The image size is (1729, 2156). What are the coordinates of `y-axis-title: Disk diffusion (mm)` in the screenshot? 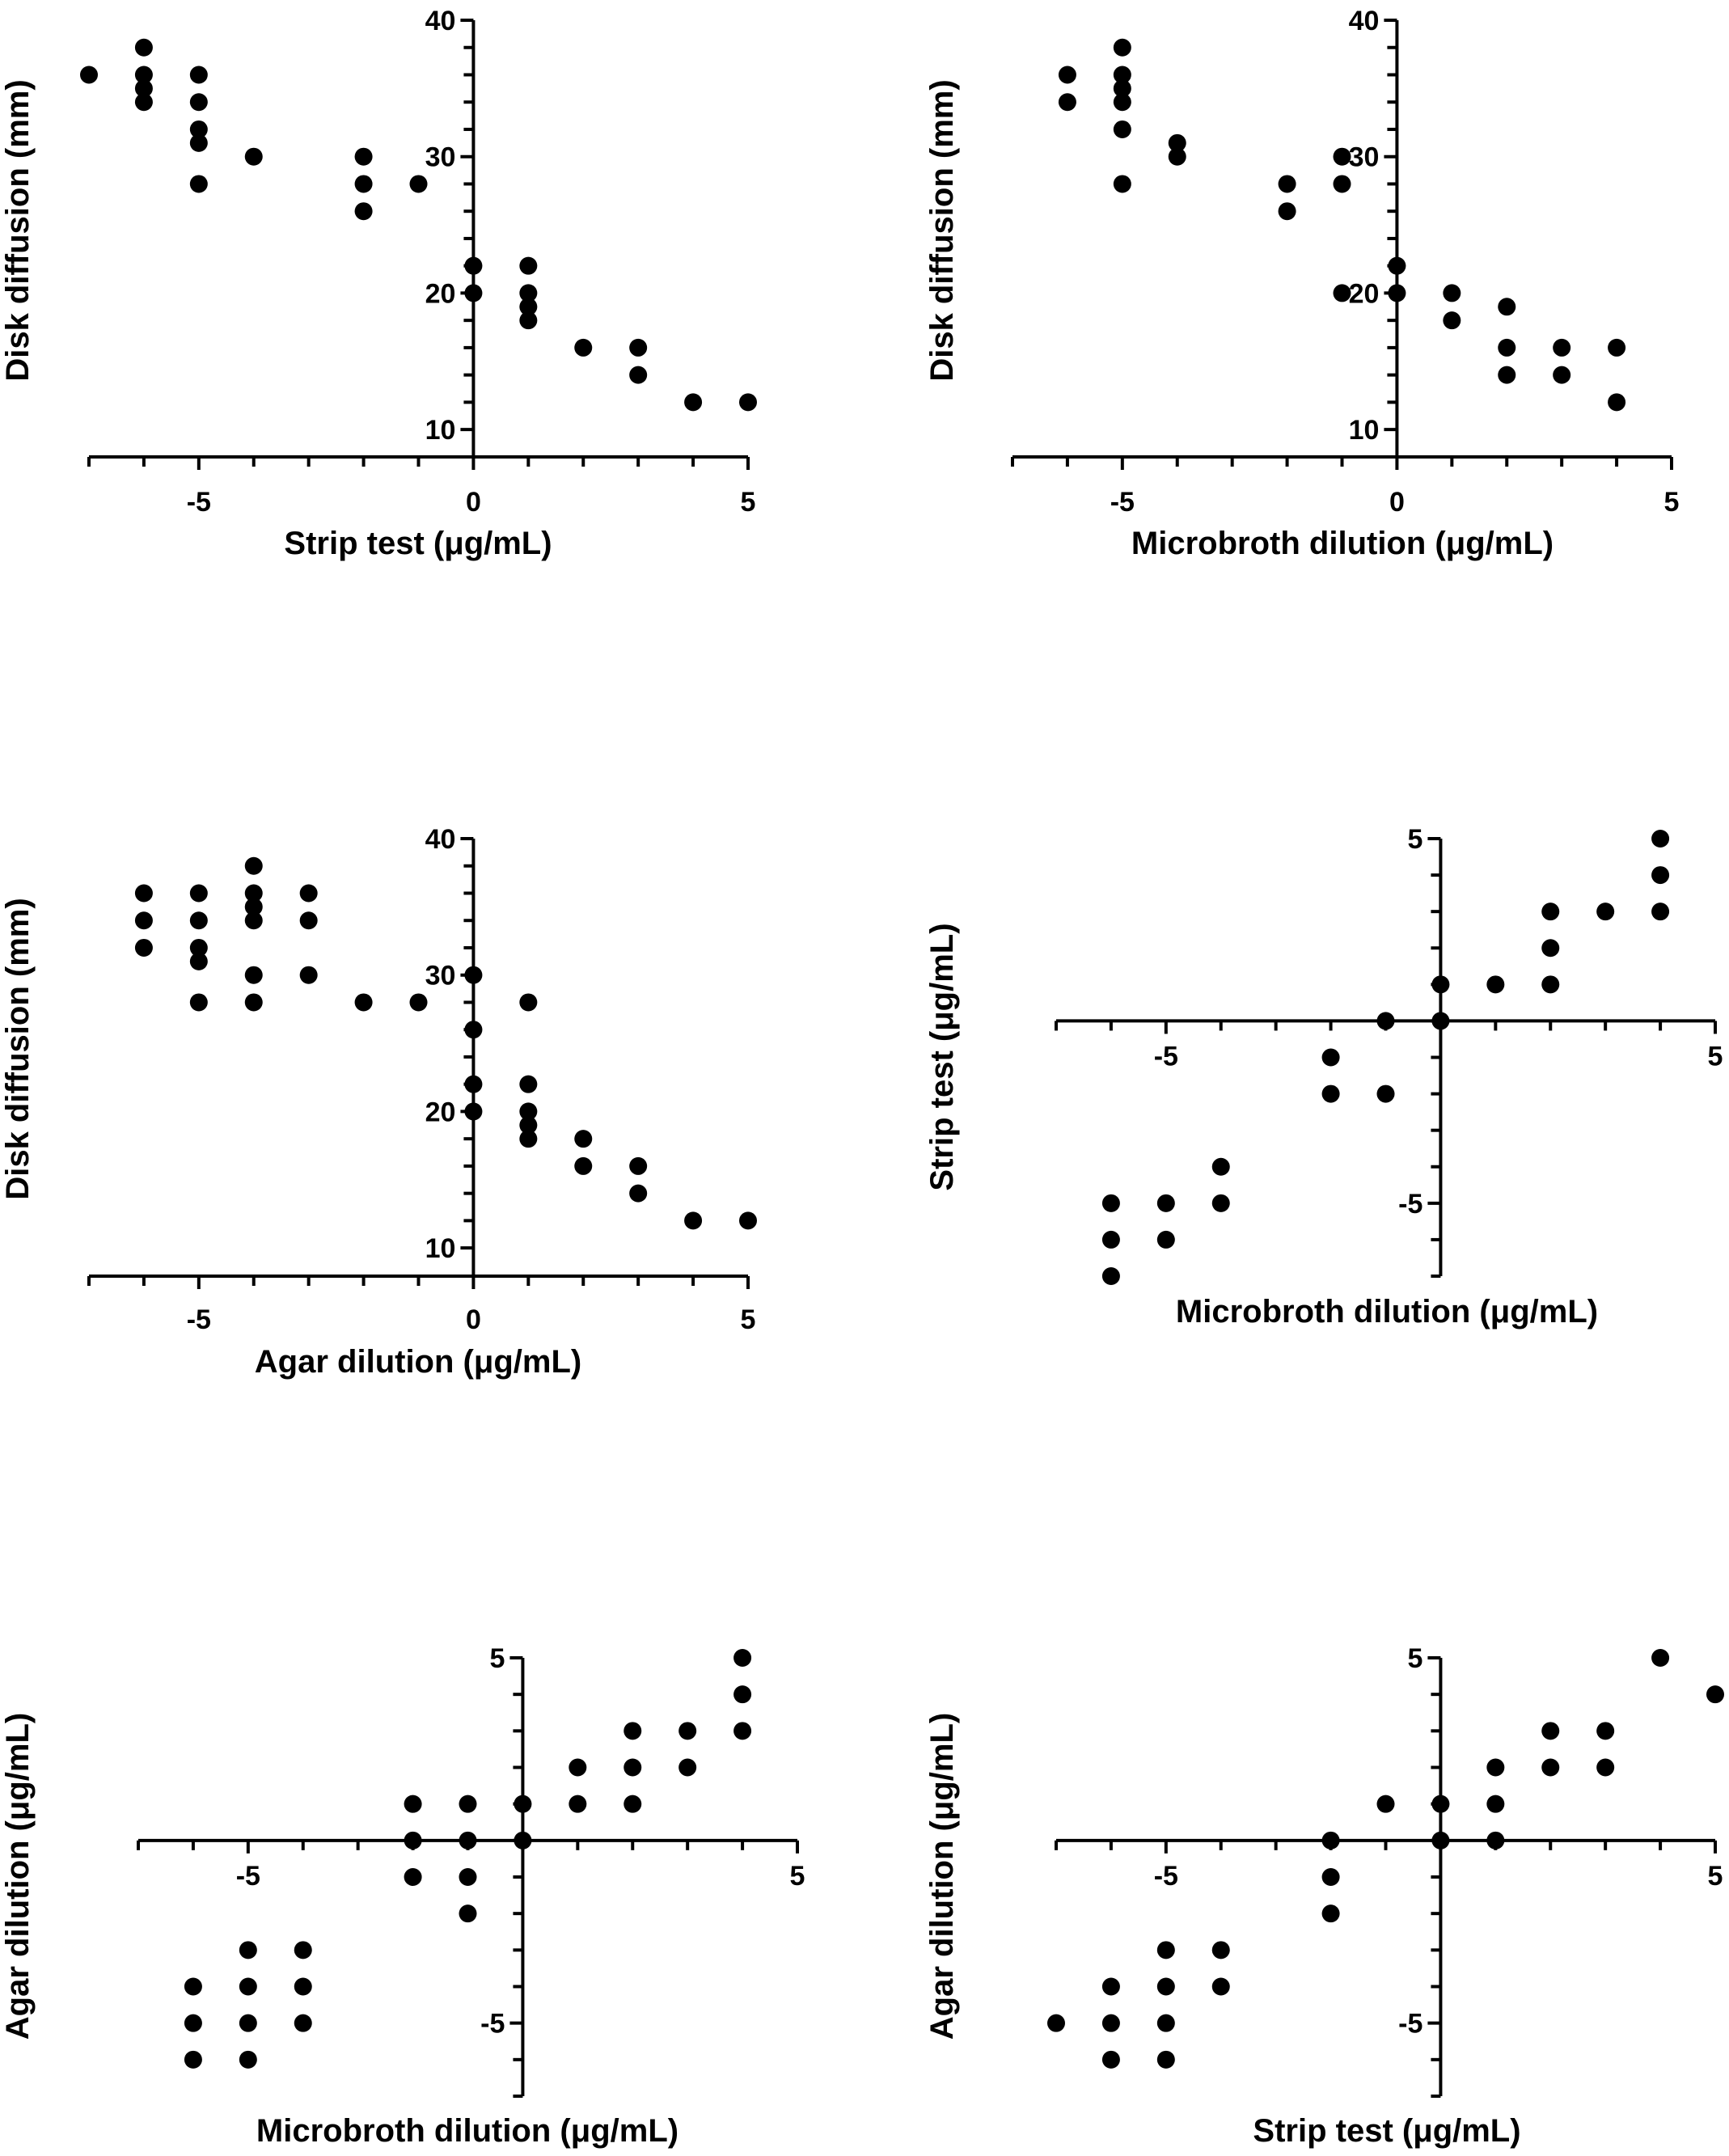 It's located at (942, 230).